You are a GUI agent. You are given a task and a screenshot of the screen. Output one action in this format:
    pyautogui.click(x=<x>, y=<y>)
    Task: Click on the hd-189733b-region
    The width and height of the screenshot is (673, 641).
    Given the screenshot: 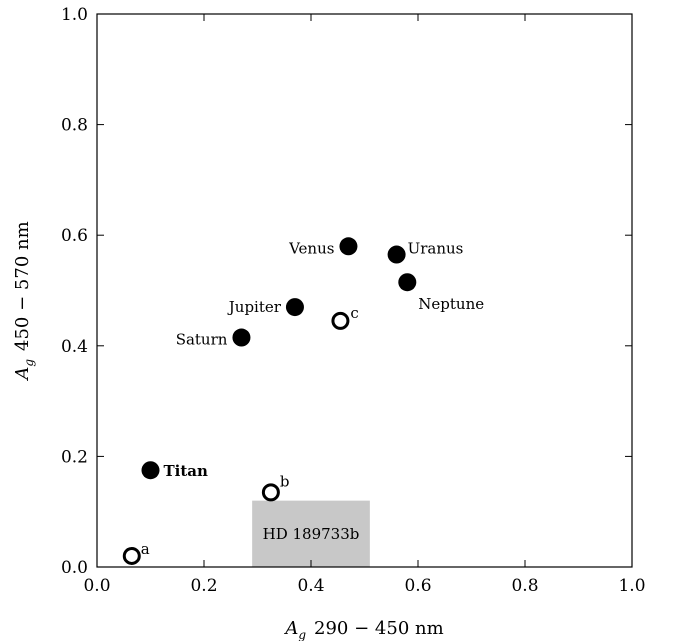 What is the action you would take?
    pyautogui.click(x=311, y=533)
    